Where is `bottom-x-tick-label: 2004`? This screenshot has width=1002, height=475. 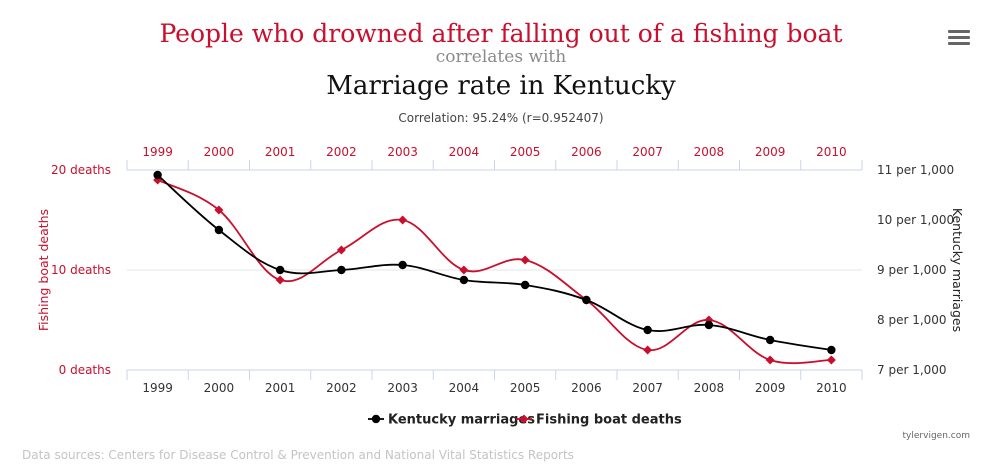
bottom-x-tick-label: 2004 is located at coordinates (464, 388).